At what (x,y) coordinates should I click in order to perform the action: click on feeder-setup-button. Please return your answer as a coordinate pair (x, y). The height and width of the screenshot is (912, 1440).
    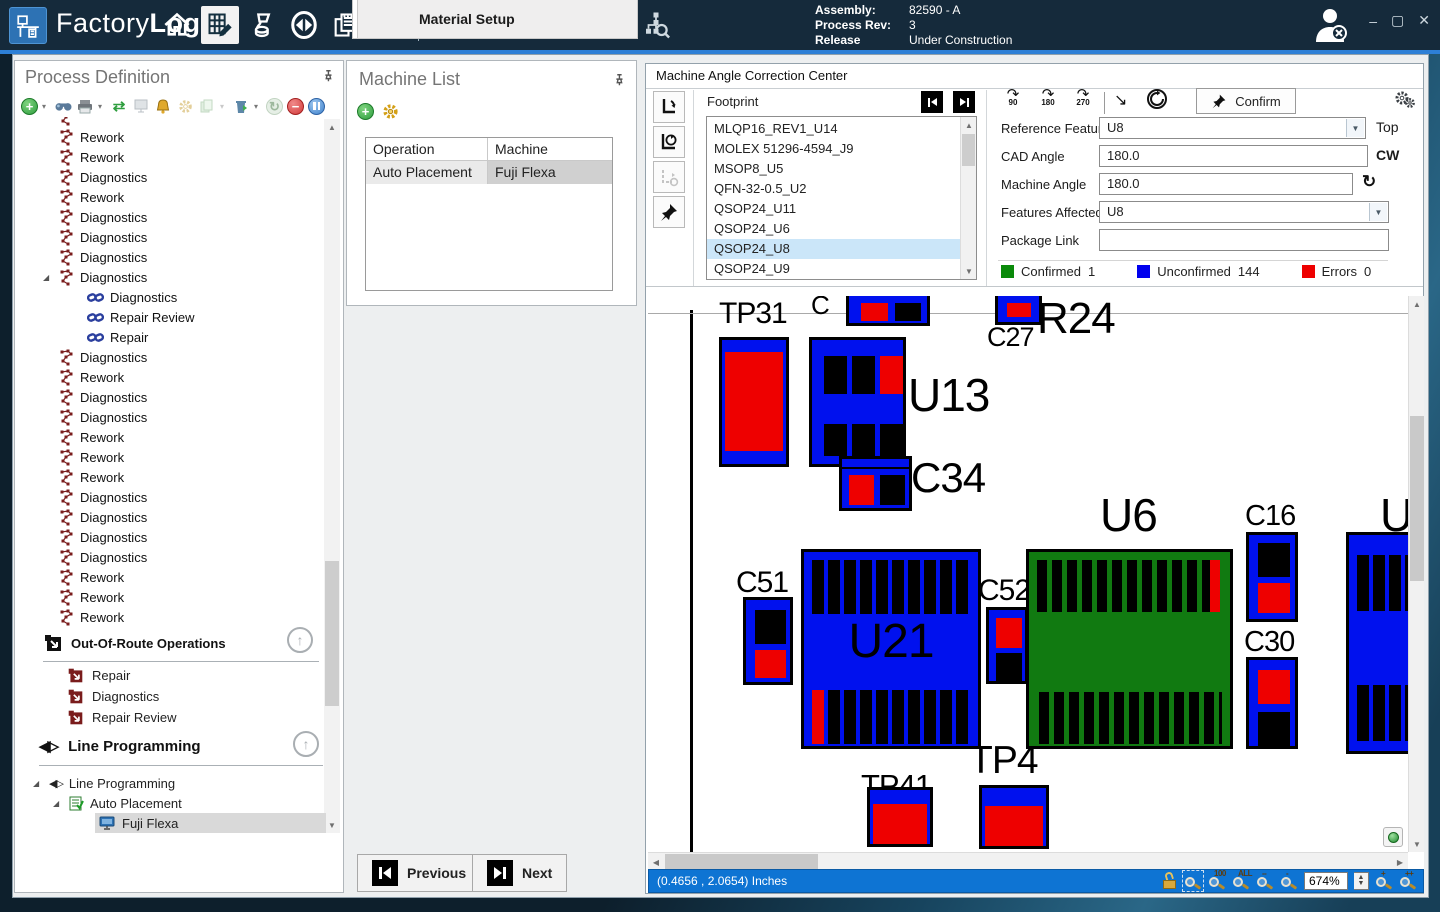
    Looking at the image, I should click on (263, 25).